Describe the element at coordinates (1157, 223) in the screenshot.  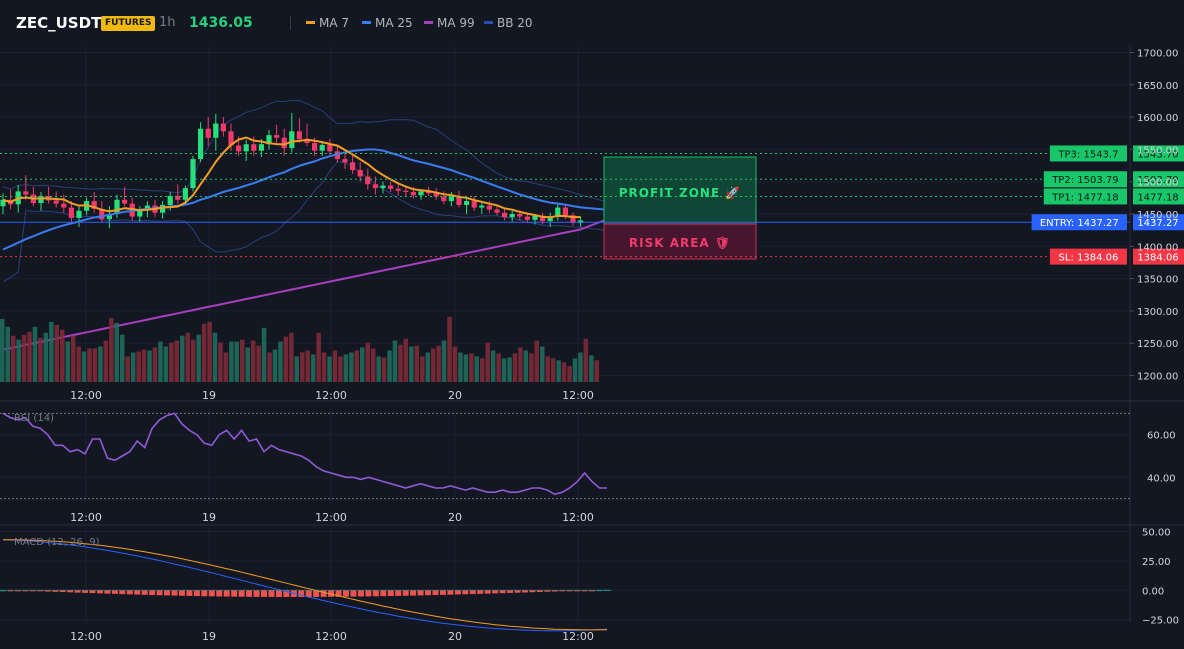
I see `axis-price-label: 1437.27` at that location.